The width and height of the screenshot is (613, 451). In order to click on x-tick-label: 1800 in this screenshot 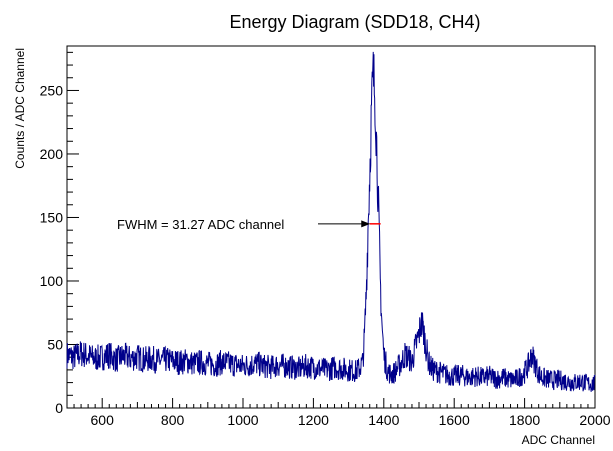, I will do `click(524, 420)`.